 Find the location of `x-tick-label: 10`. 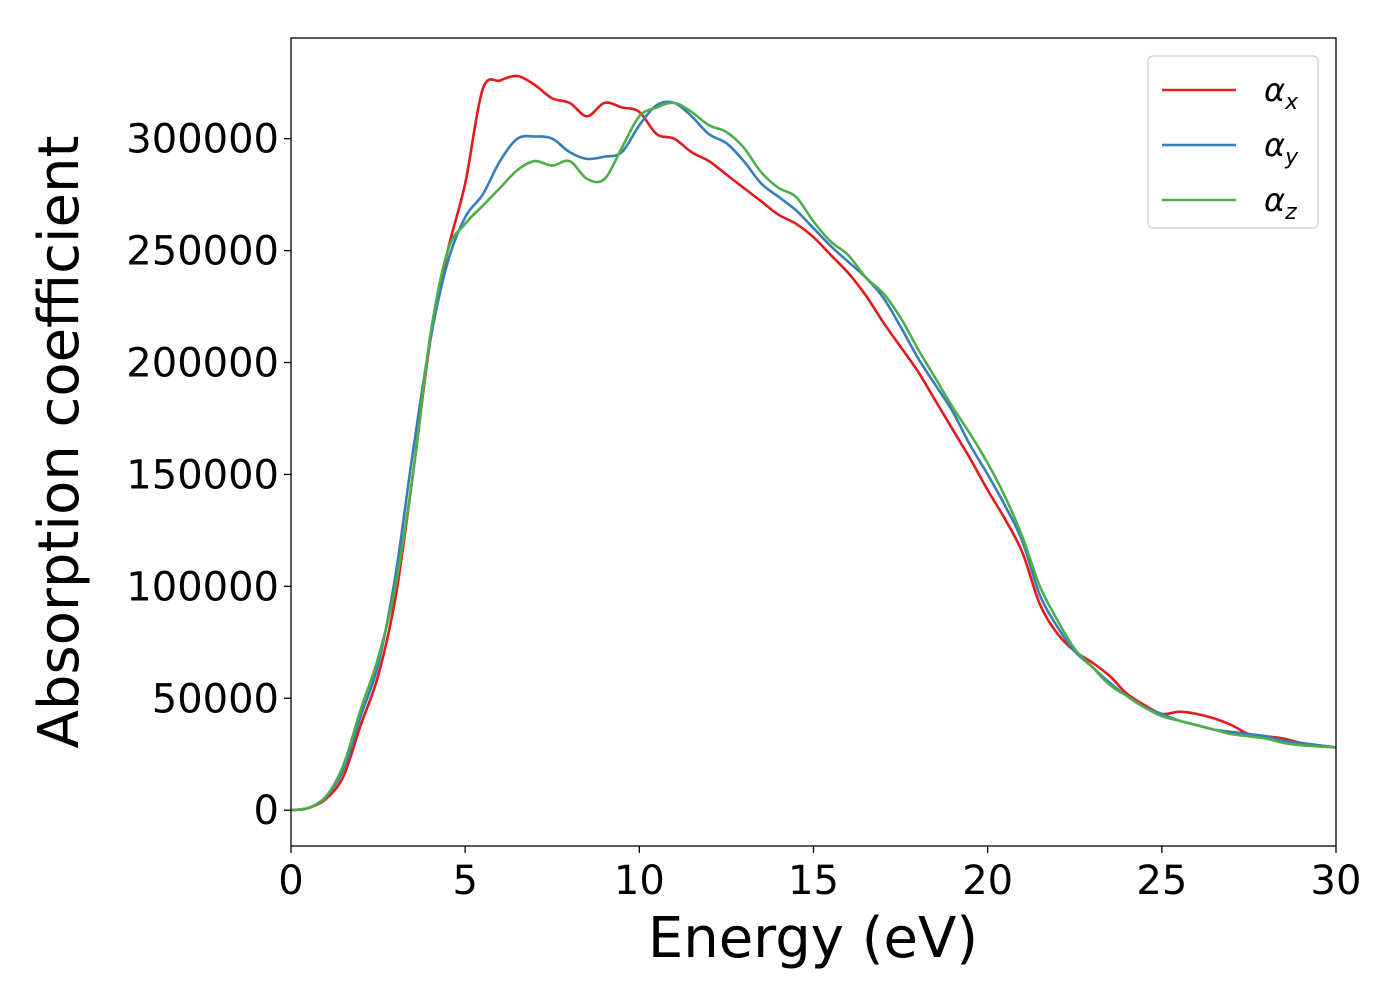

x-tick-label: 10 is located at coordinates (639, 881).